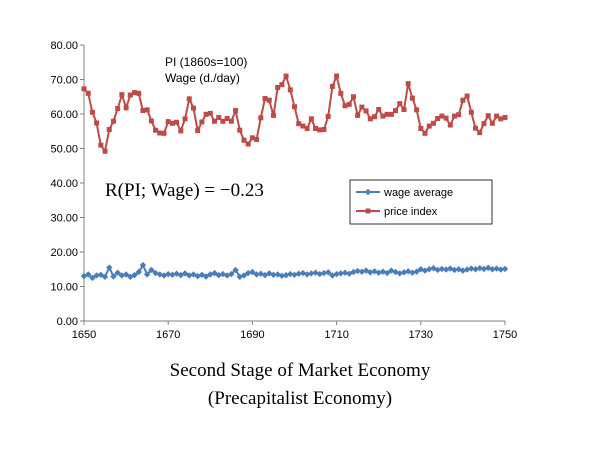  Describe the element at coordinates (67, 322) in the screenshot. I see `y-tick-label: 0.00` at that location.